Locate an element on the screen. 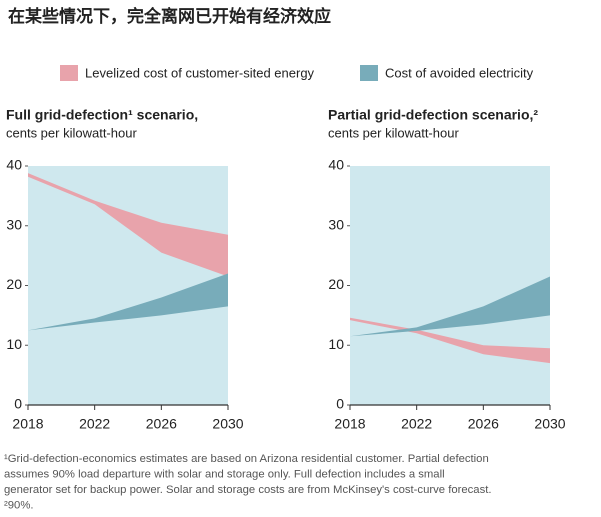 The width and height of the screenshot is (601, 517). legend-label: Cost of avoided electricity is located at coordinates (459, 72).